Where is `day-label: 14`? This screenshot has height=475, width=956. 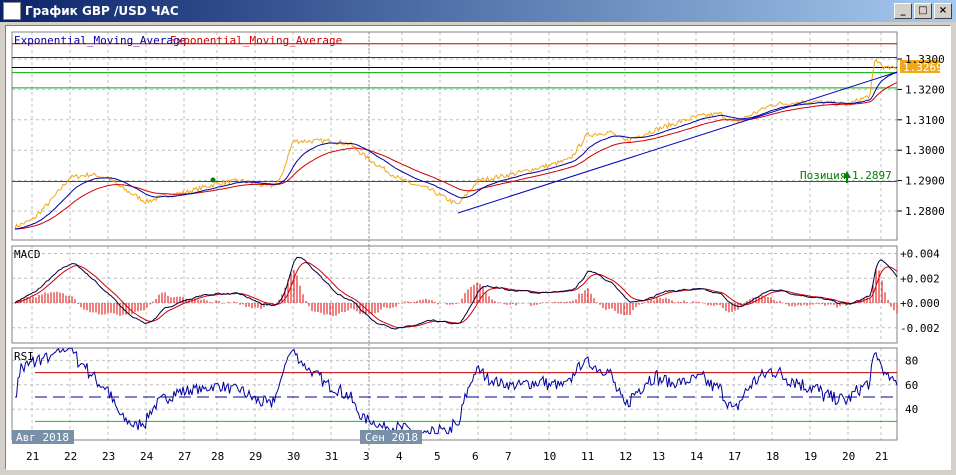
day-label: 14 is located at coordinates (697, 456).